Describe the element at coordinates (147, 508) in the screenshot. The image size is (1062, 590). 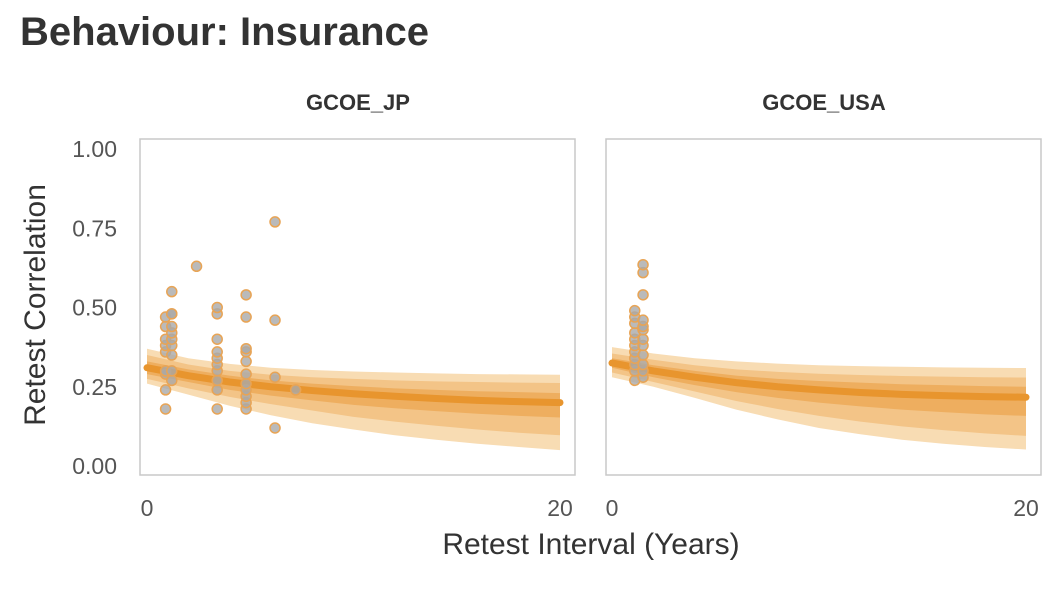
I see `x-tick-label-panel-0-0: 0` at that location.